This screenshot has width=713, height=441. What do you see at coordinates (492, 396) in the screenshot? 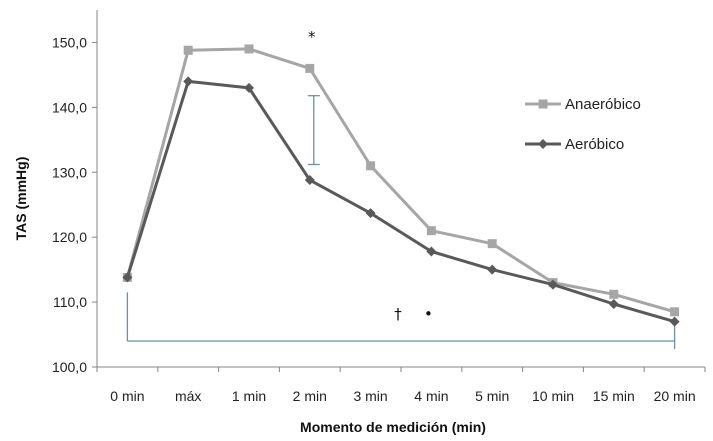
I see `x-tick-label: 5 min` at bounding box center [492, 396].